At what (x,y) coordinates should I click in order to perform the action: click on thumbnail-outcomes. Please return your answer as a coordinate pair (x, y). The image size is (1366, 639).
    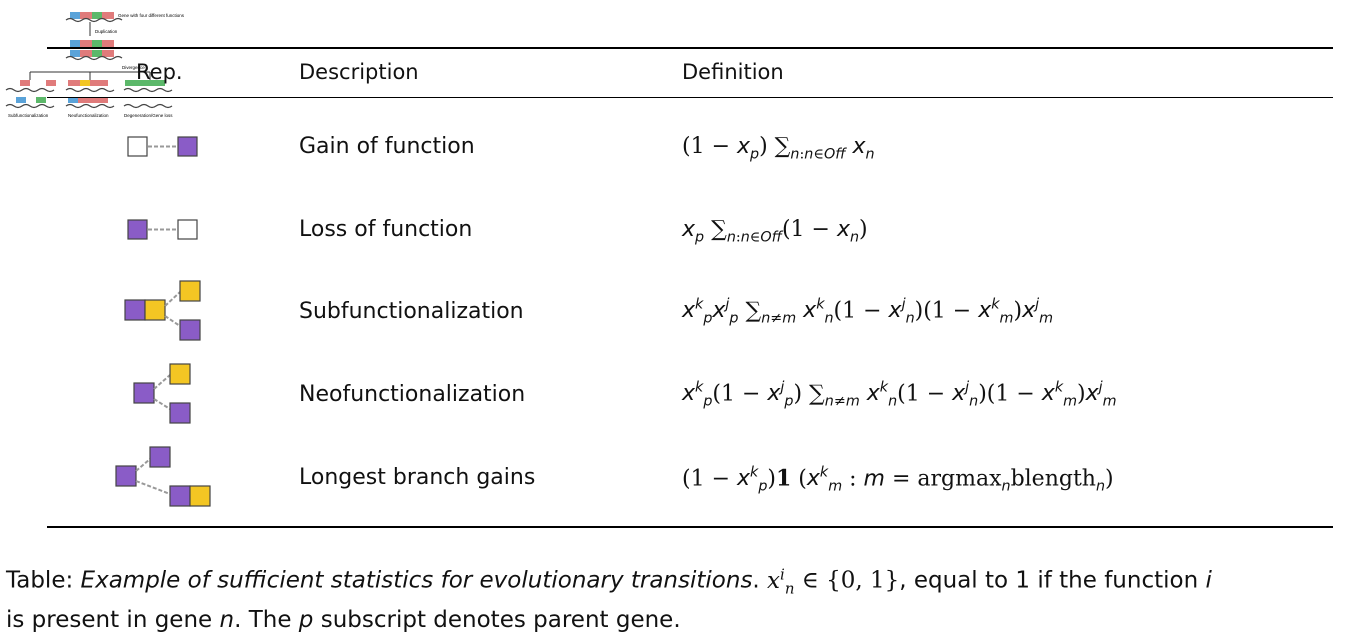
    Looking at the image, I should click on (89, 94).